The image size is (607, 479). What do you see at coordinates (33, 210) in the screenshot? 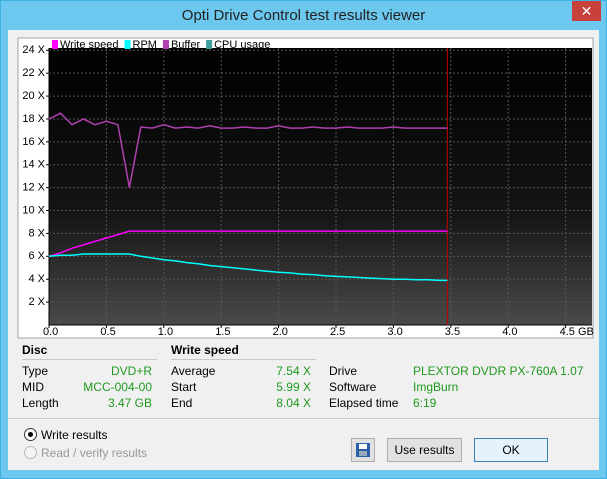
I see `y-tick-label: 10 X` at bounding box center [33, 210].